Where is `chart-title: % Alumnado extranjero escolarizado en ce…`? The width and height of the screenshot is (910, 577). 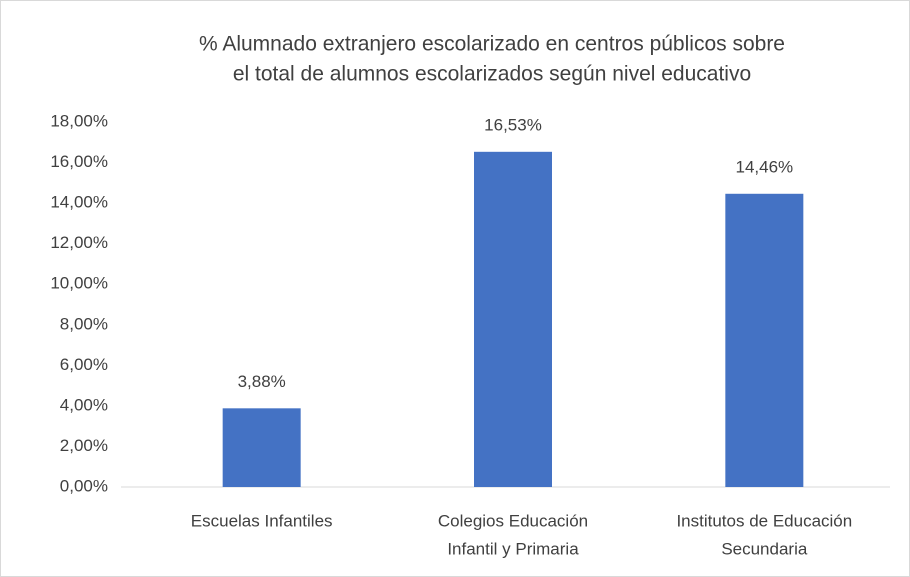 chart-title: % Alumnado extranjero escolarizado en ce… is located at coordinates (492, 44).